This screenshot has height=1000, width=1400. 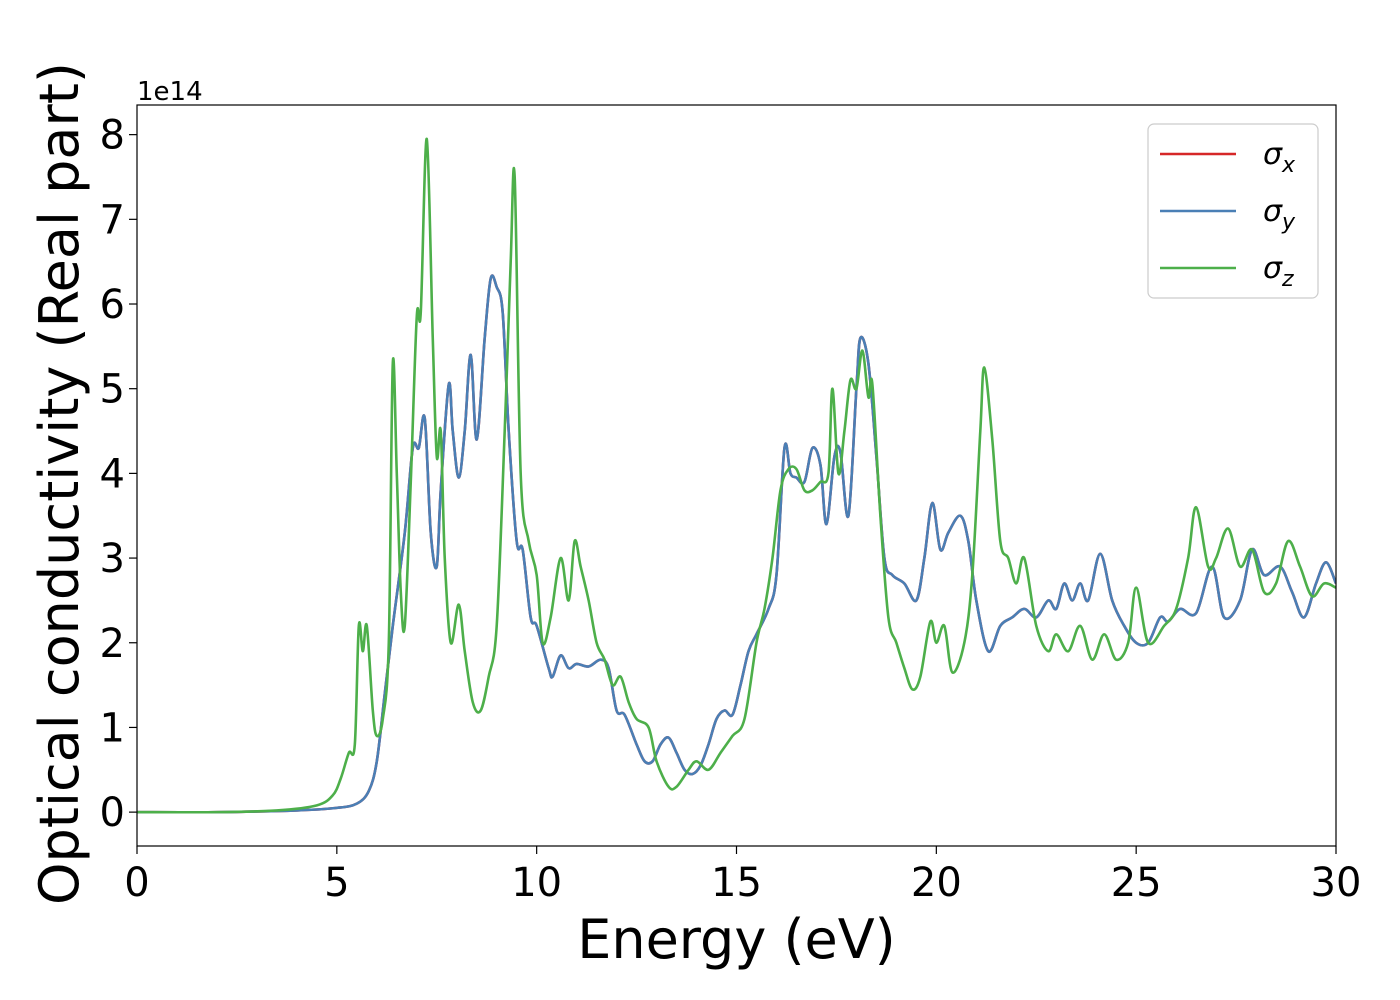 I want to click on y-tick-label: 8, so click(x=112, y=136).